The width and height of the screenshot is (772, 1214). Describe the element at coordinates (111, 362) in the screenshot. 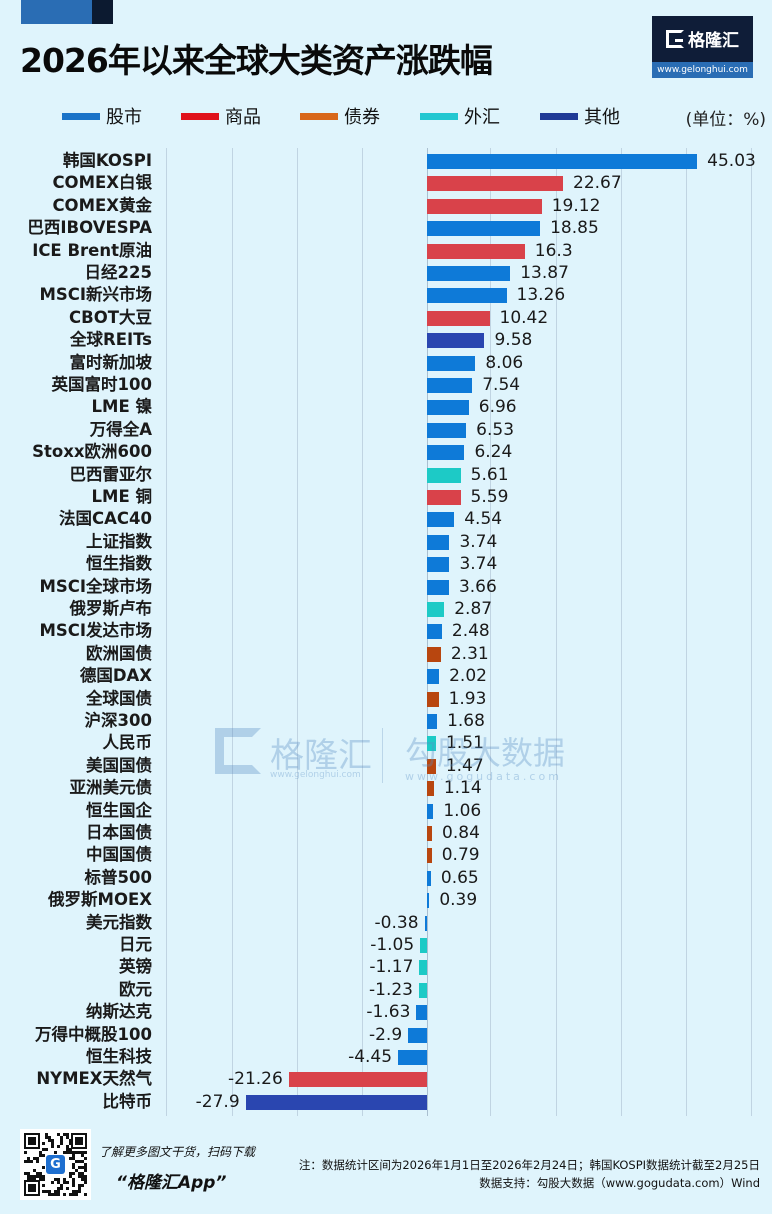

I see `category-label: 富时新加坡` at that location.